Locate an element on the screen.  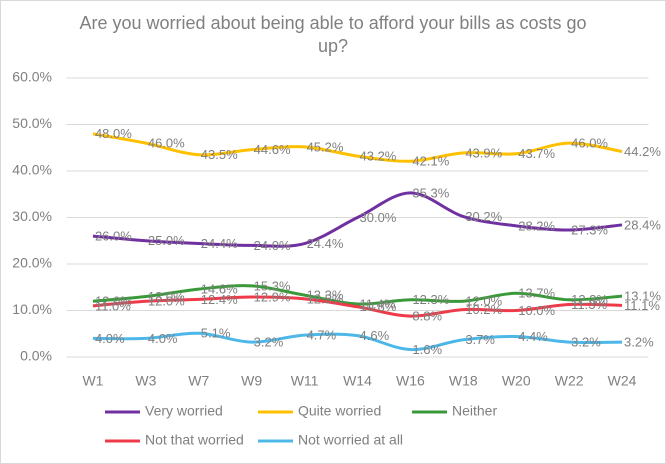
data-label: 43.5% is located at coordinates (219, 154).